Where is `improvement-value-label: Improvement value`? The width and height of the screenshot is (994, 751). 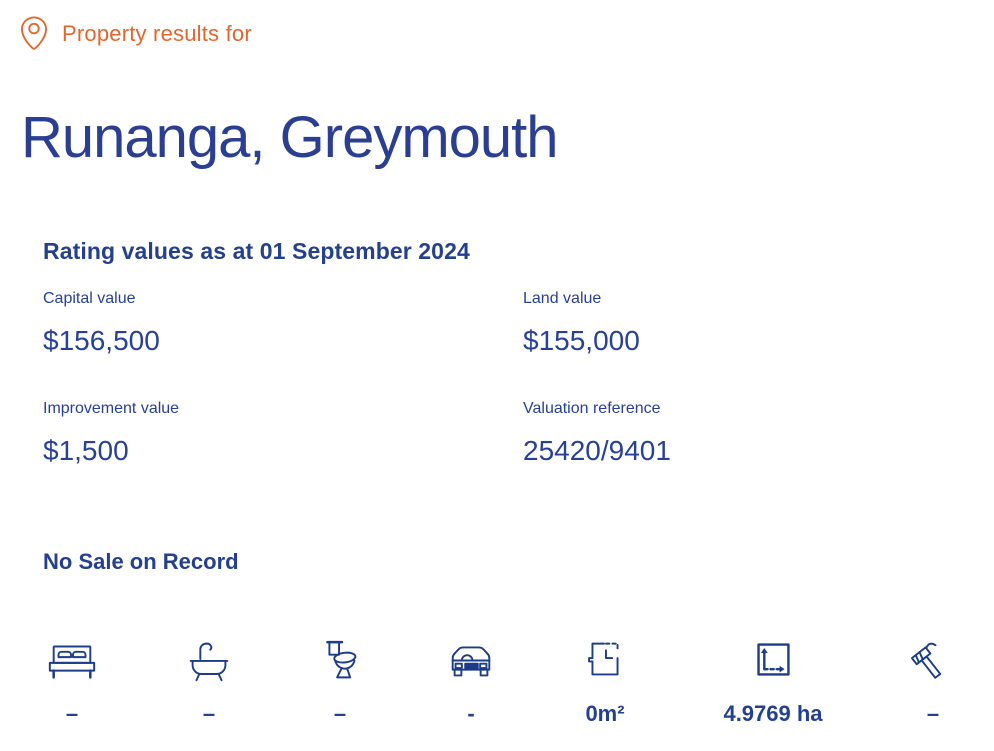 improvement-value-label: Improvement value is located at coordinates (111, 408).